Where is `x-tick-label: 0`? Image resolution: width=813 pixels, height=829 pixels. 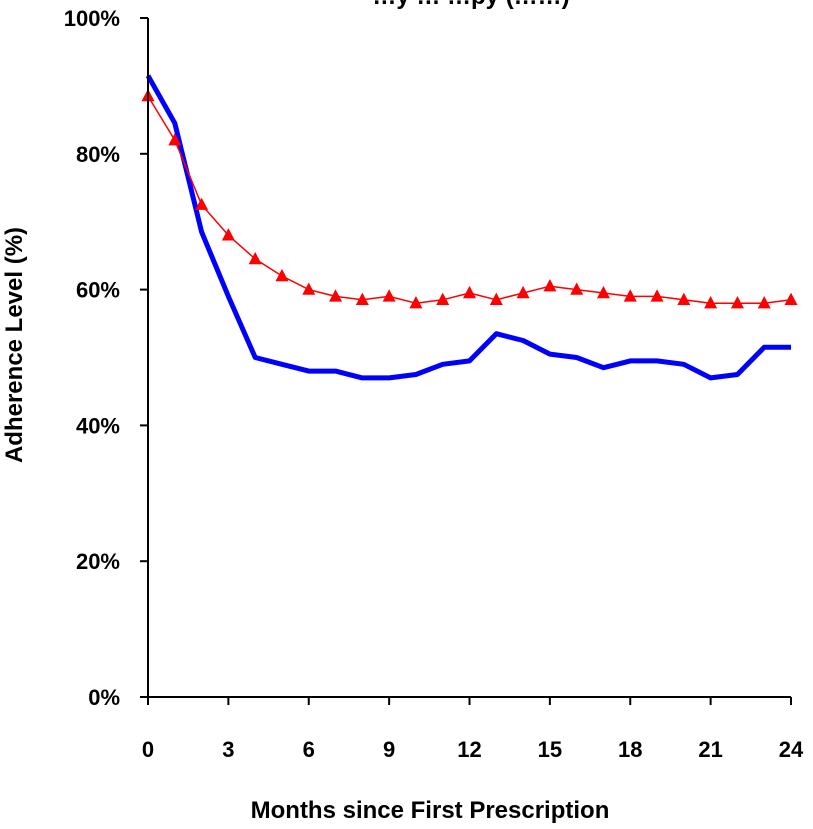 x-tick-label: 0 is located at coordinates (148, 749).